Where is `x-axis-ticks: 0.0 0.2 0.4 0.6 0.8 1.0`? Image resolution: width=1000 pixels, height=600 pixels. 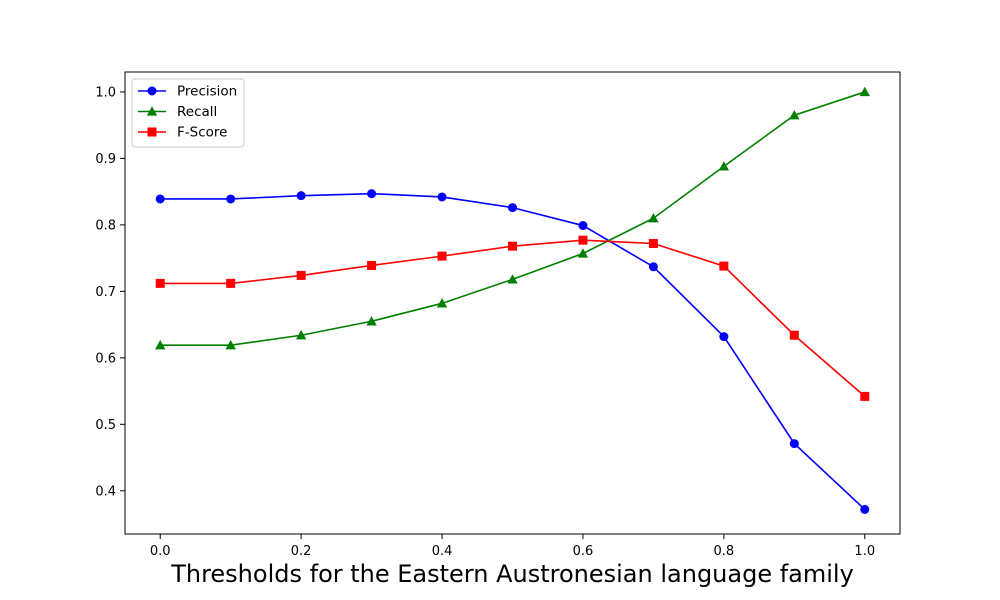
x-axis-ticks: 0.0 0.2 0.4 0.6 0.8 1.0 is located at coordinates (512, 546).